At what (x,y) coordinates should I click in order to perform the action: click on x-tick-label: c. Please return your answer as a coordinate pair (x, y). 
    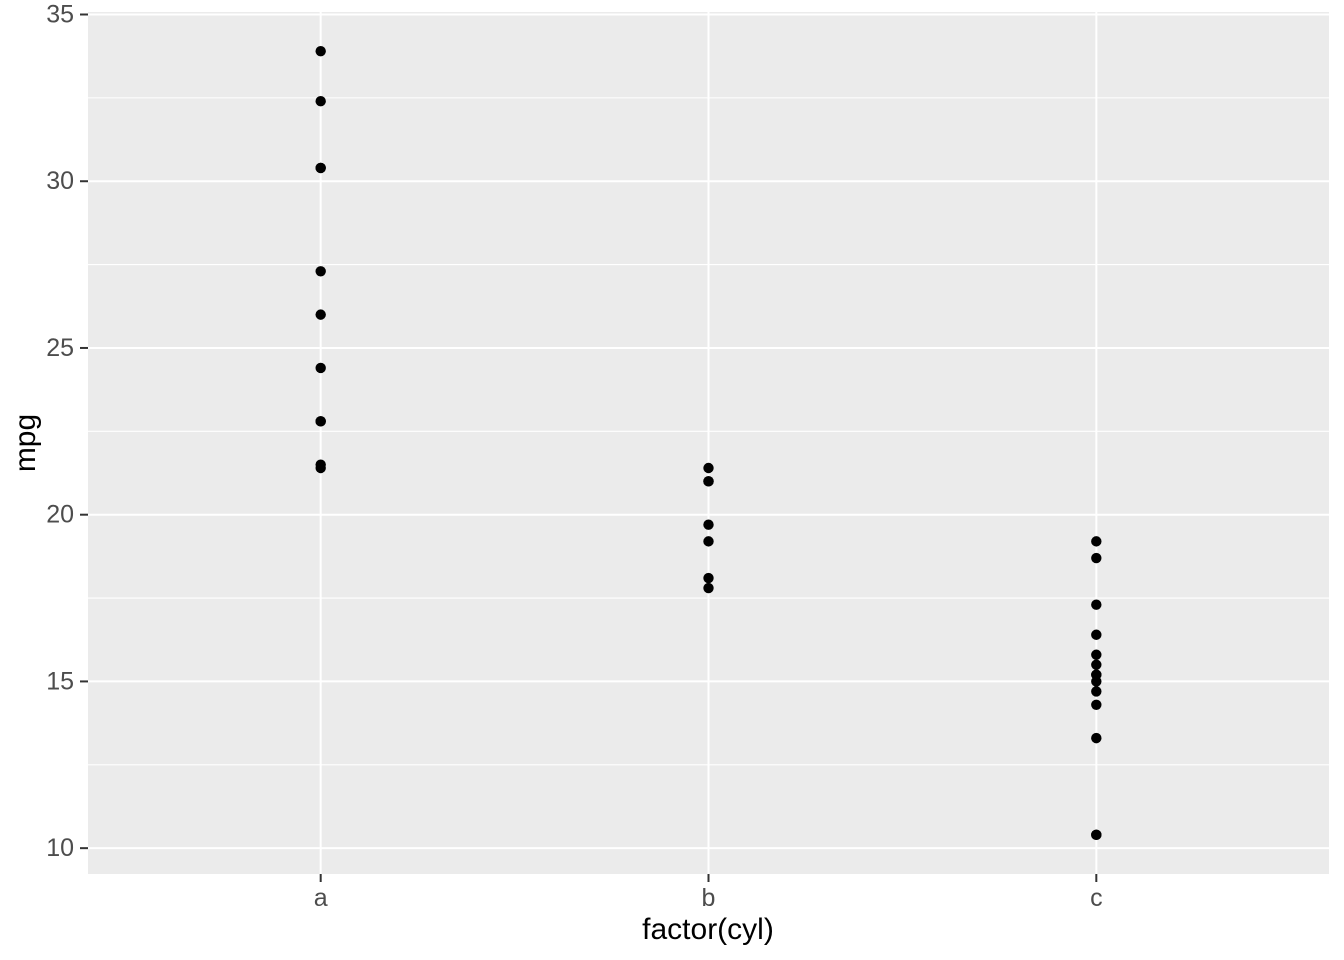
    Looking at the image, I should click on (1096, 898).